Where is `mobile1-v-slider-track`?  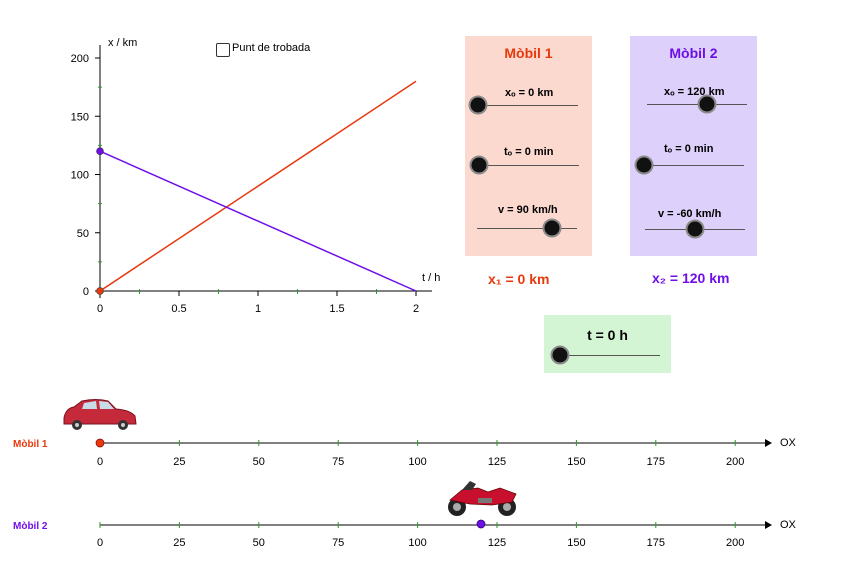 mobile1-v-slider-track is located at coordinates (527, 228).